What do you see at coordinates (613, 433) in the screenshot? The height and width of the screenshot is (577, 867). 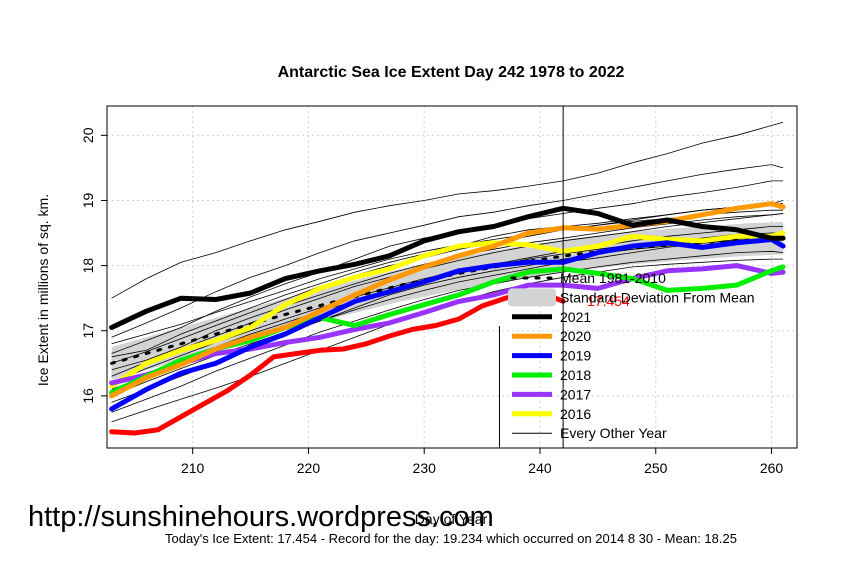 I see `legend-label-9: Every Other Year` at bounding box center [613, 433].